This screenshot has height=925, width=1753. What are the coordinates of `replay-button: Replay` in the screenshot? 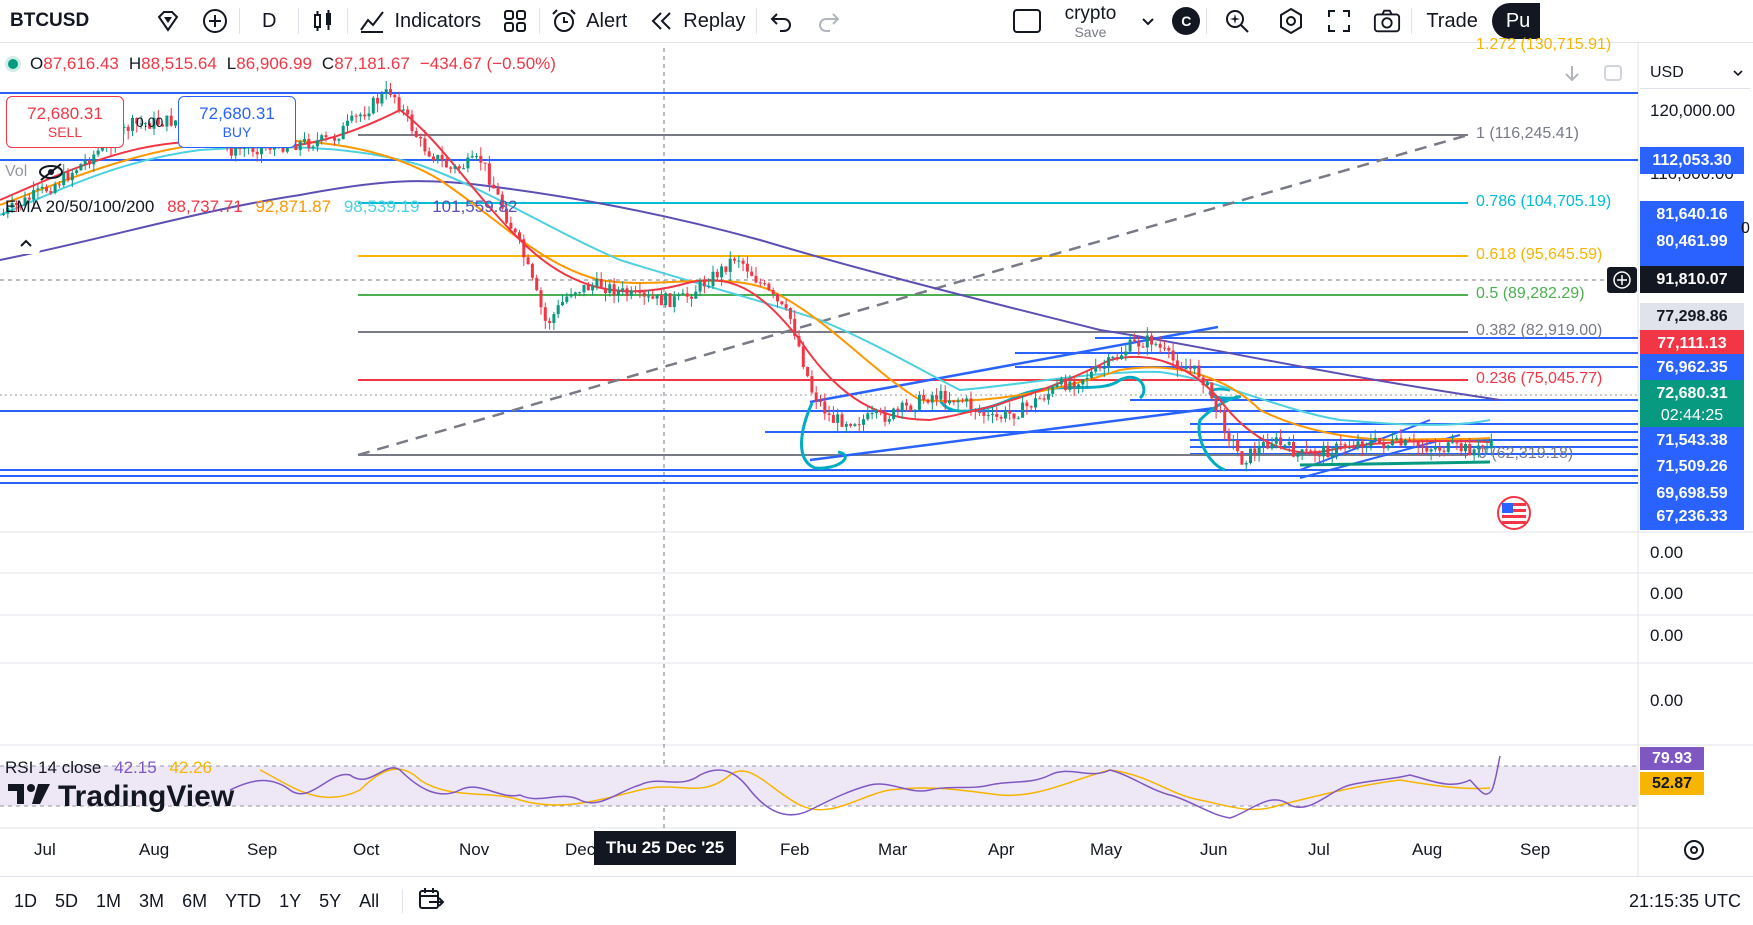 It's located at (696, 21).